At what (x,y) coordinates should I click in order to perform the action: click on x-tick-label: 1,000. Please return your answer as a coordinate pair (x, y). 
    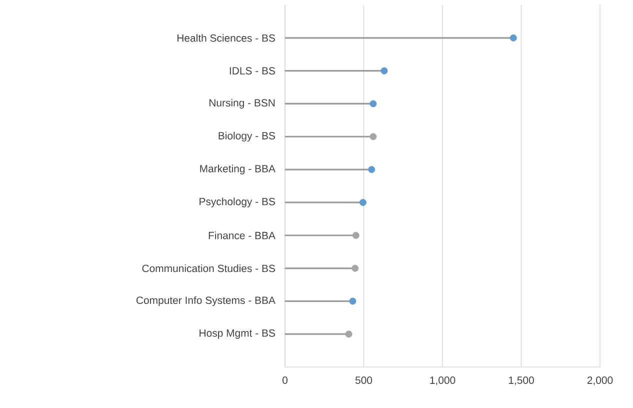
    Looking at the image, I should click on (443, 381).